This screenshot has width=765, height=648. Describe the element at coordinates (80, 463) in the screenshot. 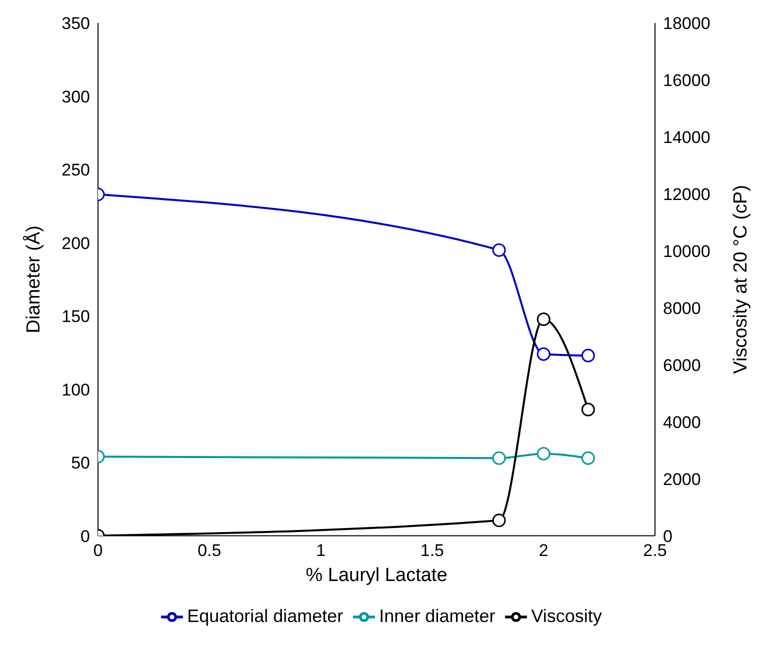

I see `y-tick-label: 50` at that location.